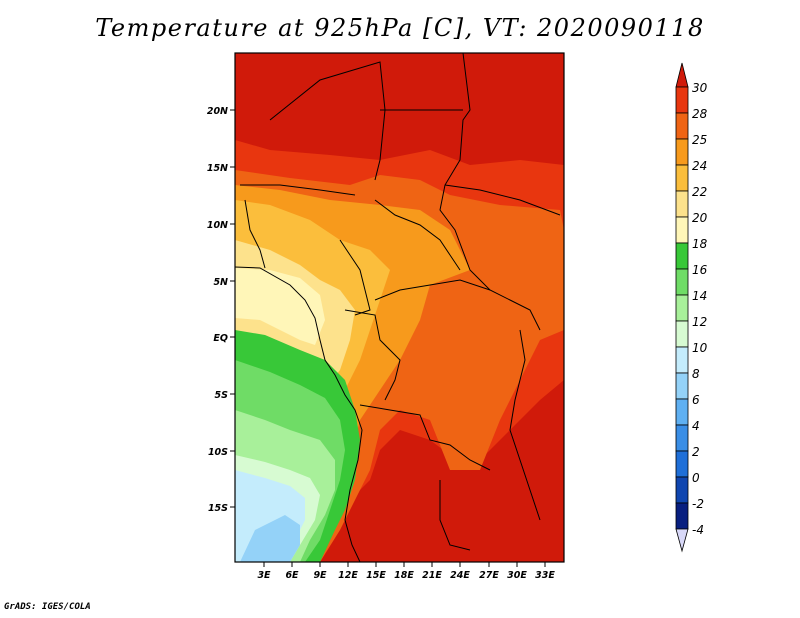 This screenshot has width=800, height=618. I want to click on grads-credit: GrADS: IGES/COLA, so click(47, 607).